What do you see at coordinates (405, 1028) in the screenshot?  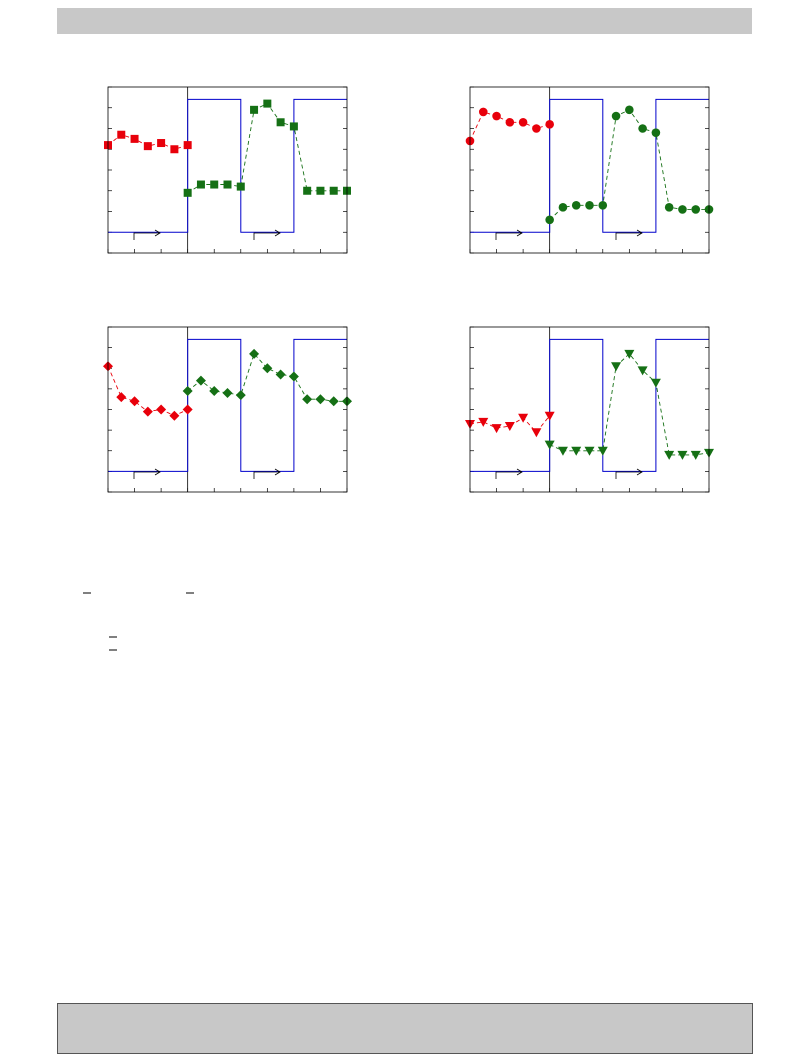 I see `footer-box` at bounding box center [405, 1028].